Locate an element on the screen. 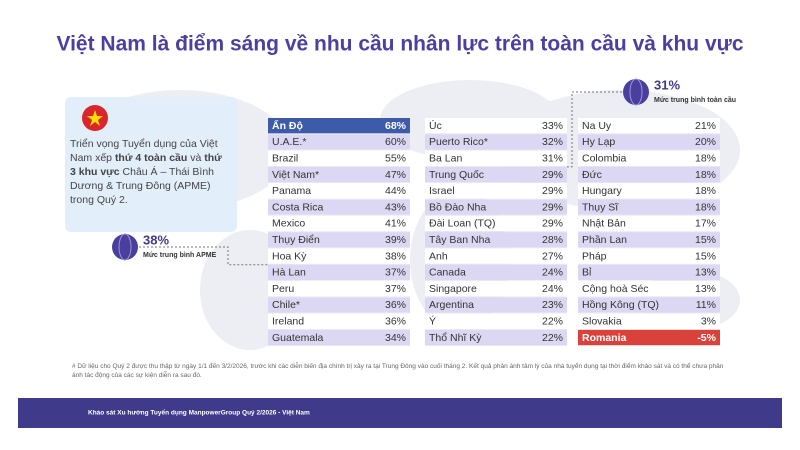 The height and width of the screenshot is (450, 800). country-label: Panama is located at coordinates (291, 191).